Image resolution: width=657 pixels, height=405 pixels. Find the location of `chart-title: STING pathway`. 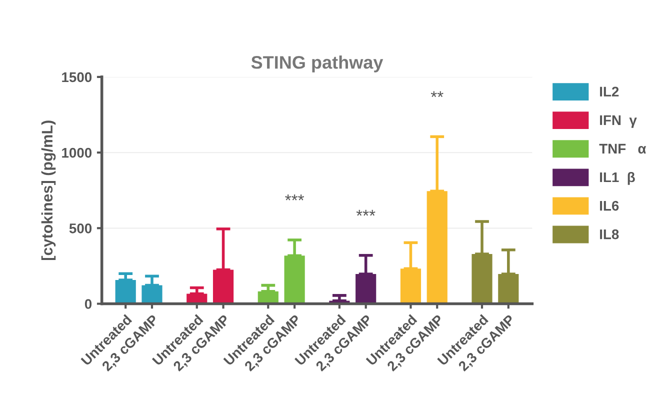

chart-title: STING pathway is located at coordinates (317, 64).